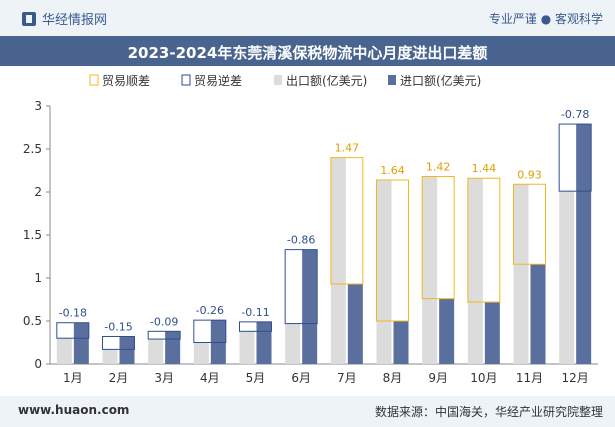  What do you see at coordinates (73, 313) in the screenshot?
I see `balance-label: -0.18` at bounding box center [73, 313].